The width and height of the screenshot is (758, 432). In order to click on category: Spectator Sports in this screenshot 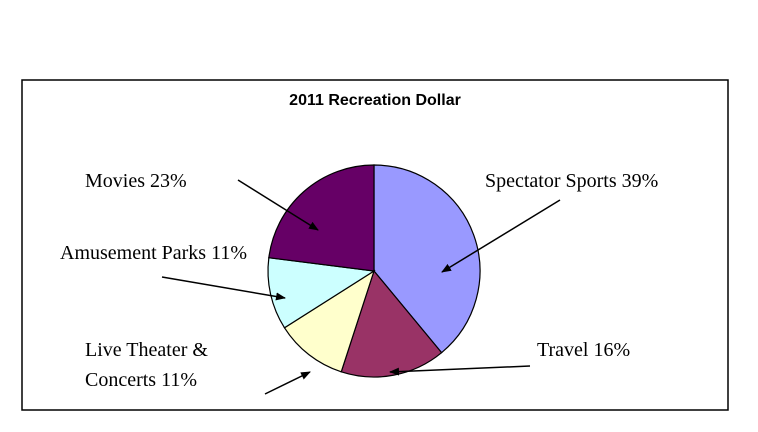, I will do `click(551, 181)`.